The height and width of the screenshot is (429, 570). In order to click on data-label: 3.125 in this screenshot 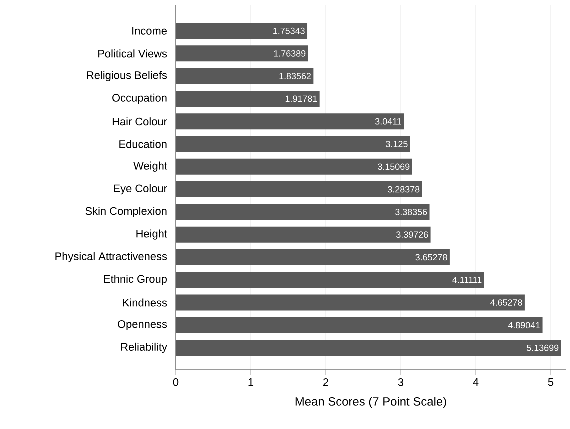, I will do `click(397, 144)`.